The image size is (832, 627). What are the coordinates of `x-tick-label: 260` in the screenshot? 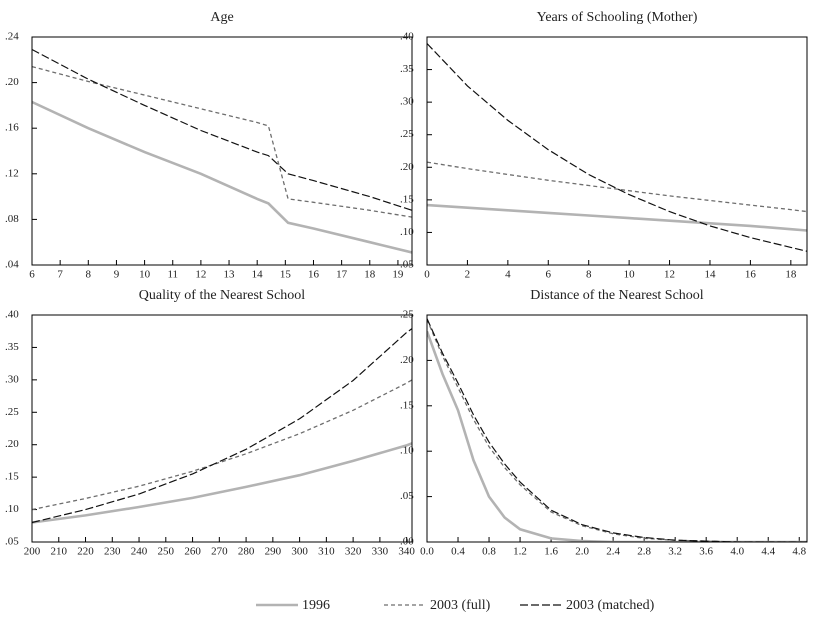 It's located at (192, 552).